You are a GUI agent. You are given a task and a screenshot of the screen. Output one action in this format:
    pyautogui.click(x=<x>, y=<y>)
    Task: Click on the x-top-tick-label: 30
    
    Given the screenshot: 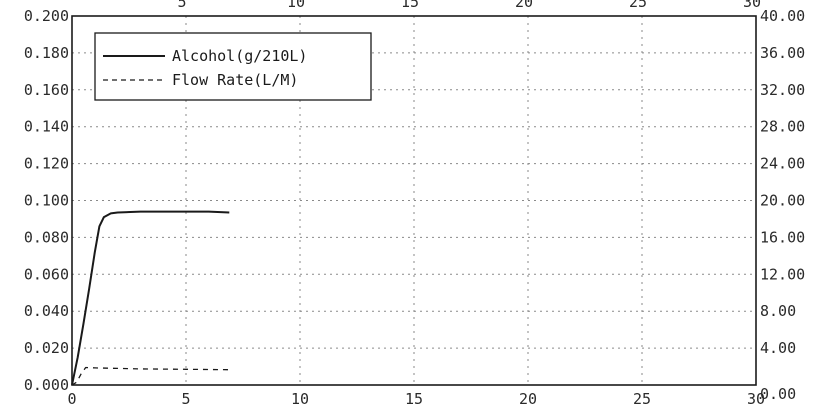 What is the action you would take?
    pyautogui.click(x=752, y=5)
    